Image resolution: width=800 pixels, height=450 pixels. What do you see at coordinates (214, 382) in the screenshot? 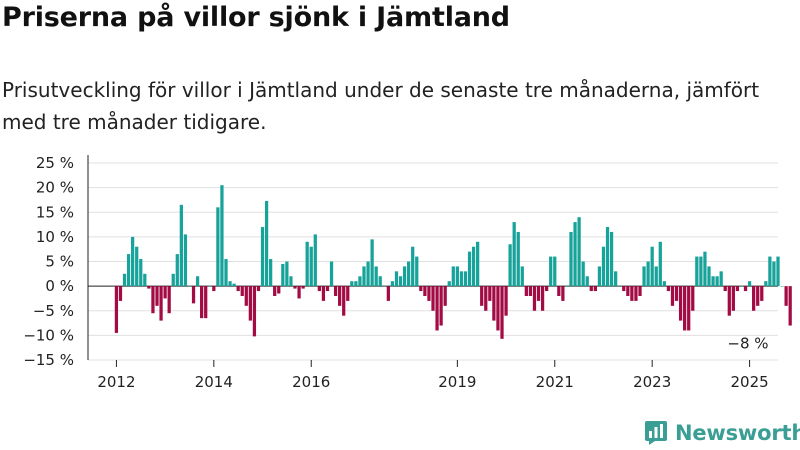
I see `x-tick-label: 2014` at bounding box center [214, 382].